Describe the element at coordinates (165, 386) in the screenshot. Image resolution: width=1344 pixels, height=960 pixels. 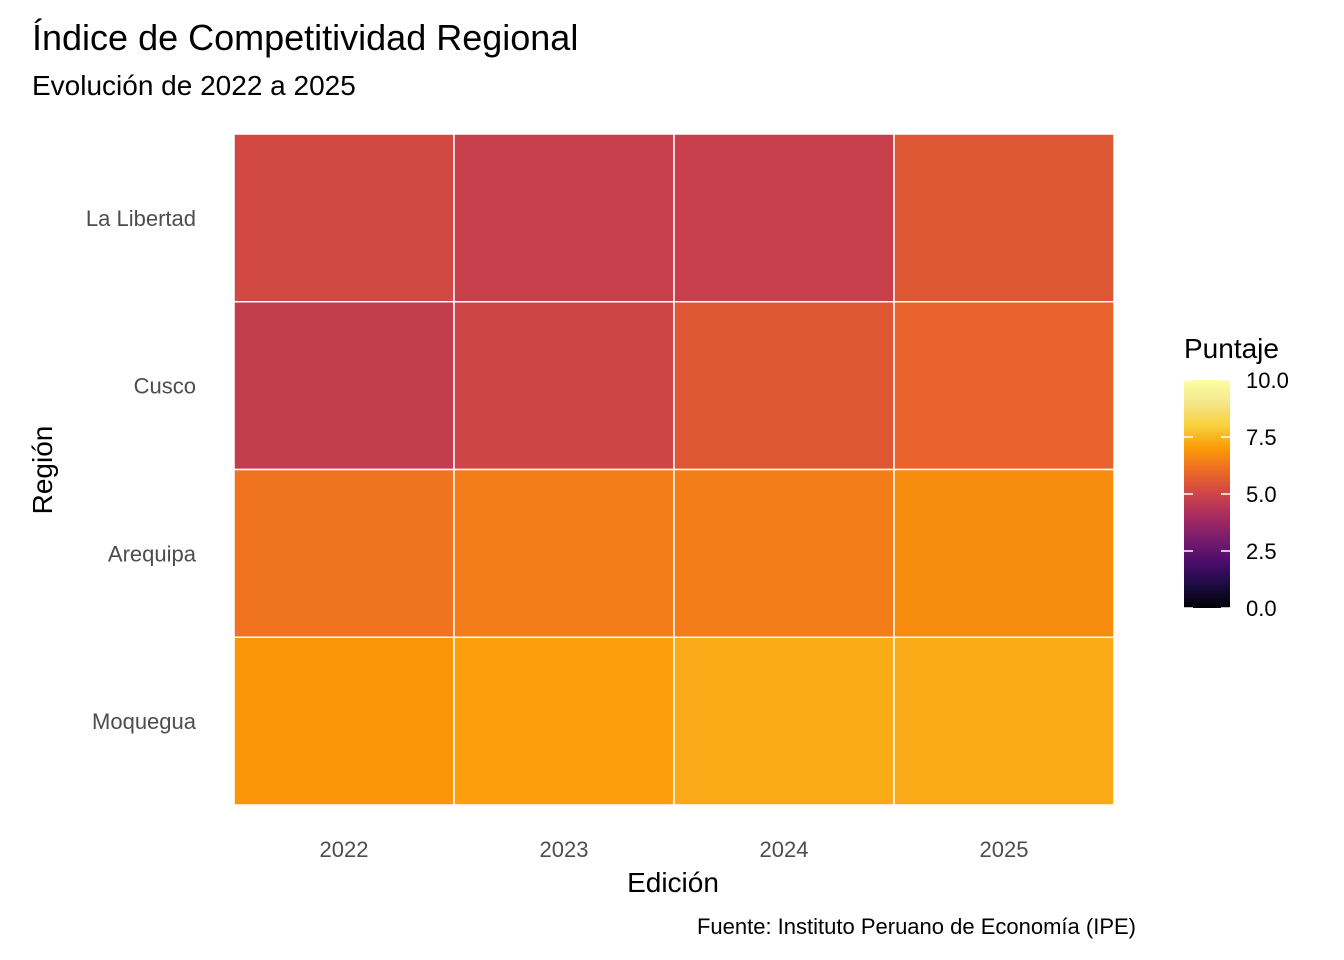
I see `y-tick-label: Cusco` at that location.